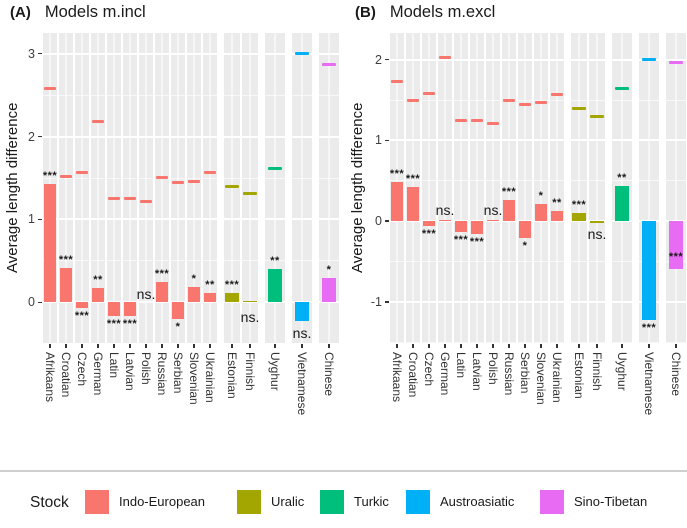 This screenshot has height=528, width=687. Describe the element at coordinates (493, 221) in the screenshot. I see `bar-polish` at that location.